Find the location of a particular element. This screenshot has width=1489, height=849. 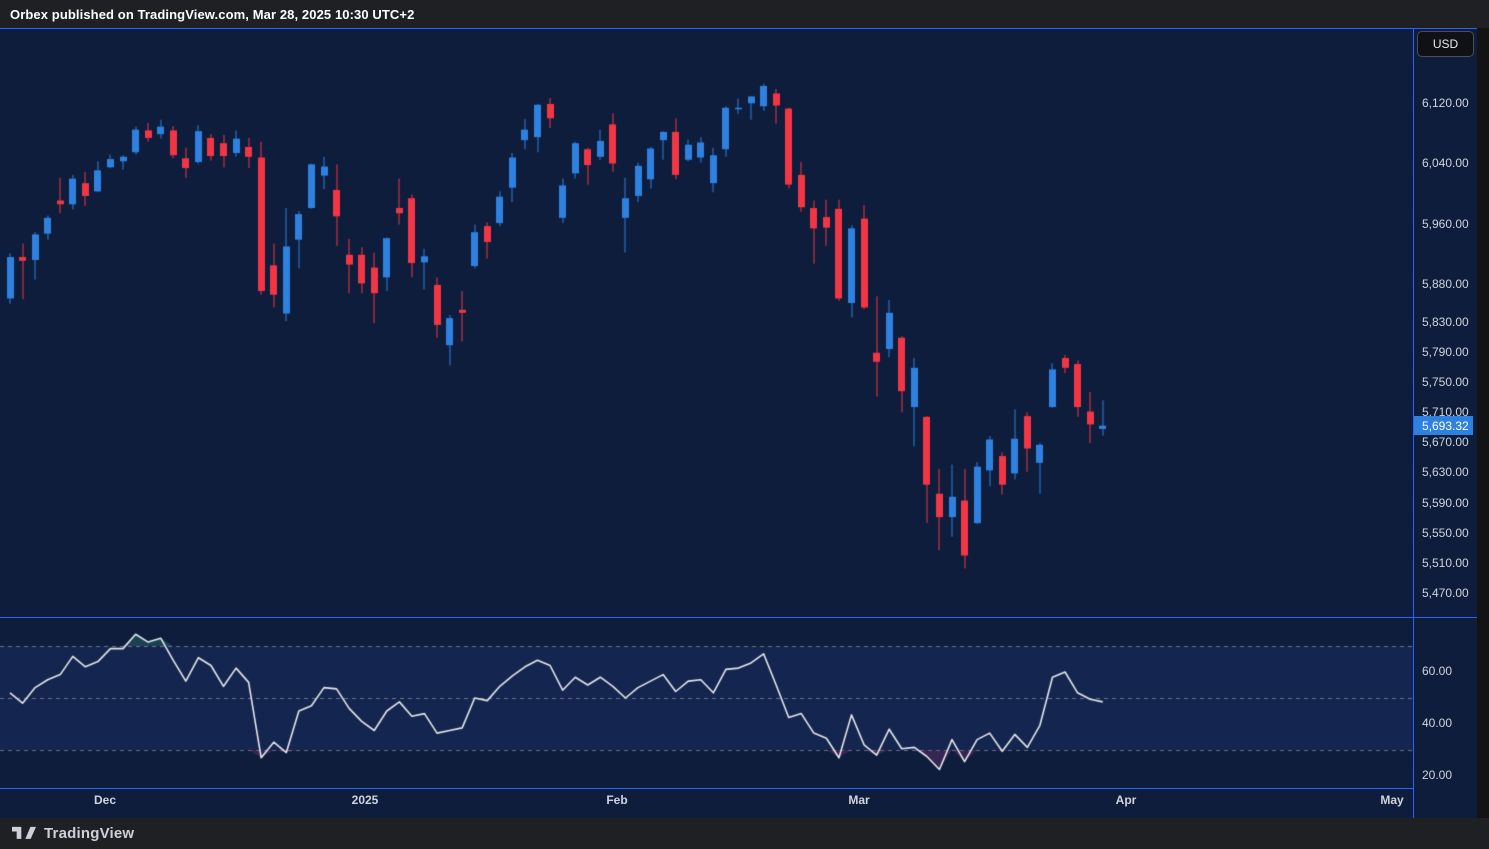

pane-separator is located at coordinates (738, 617).